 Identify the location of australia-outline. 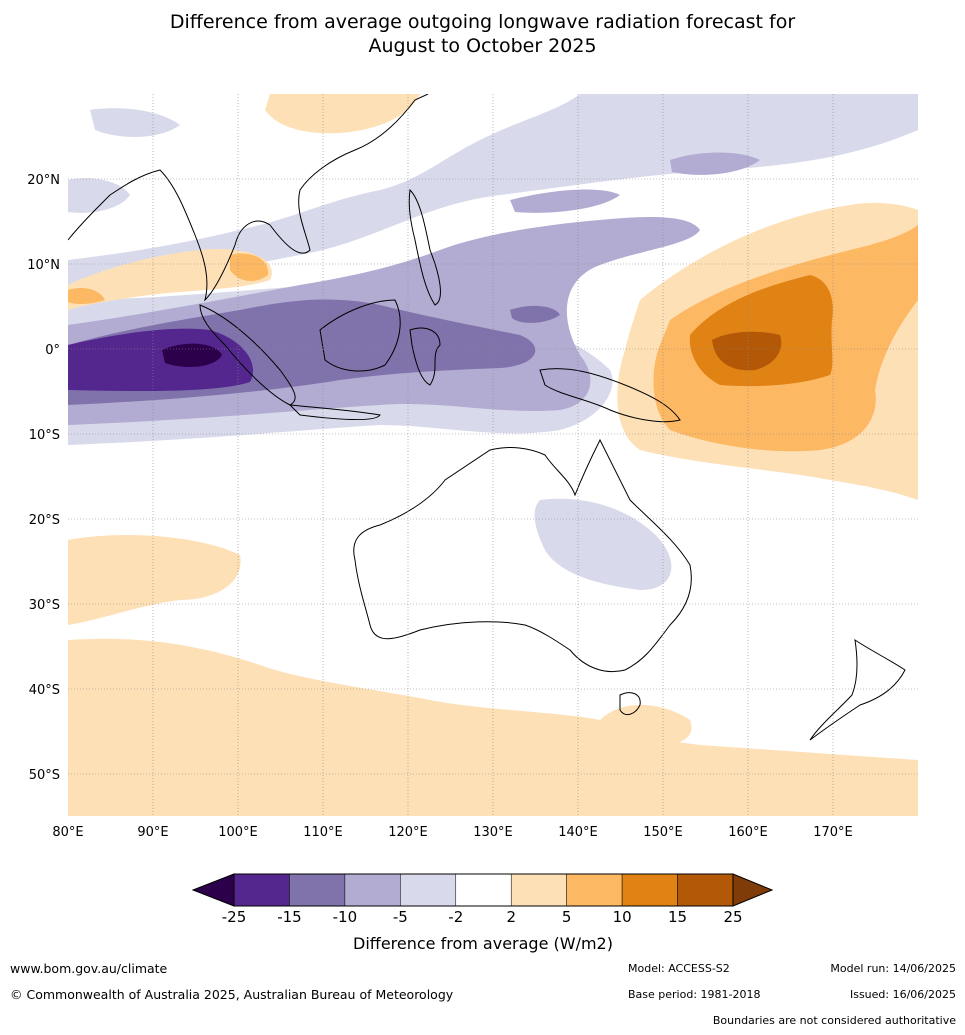
(522, 555).